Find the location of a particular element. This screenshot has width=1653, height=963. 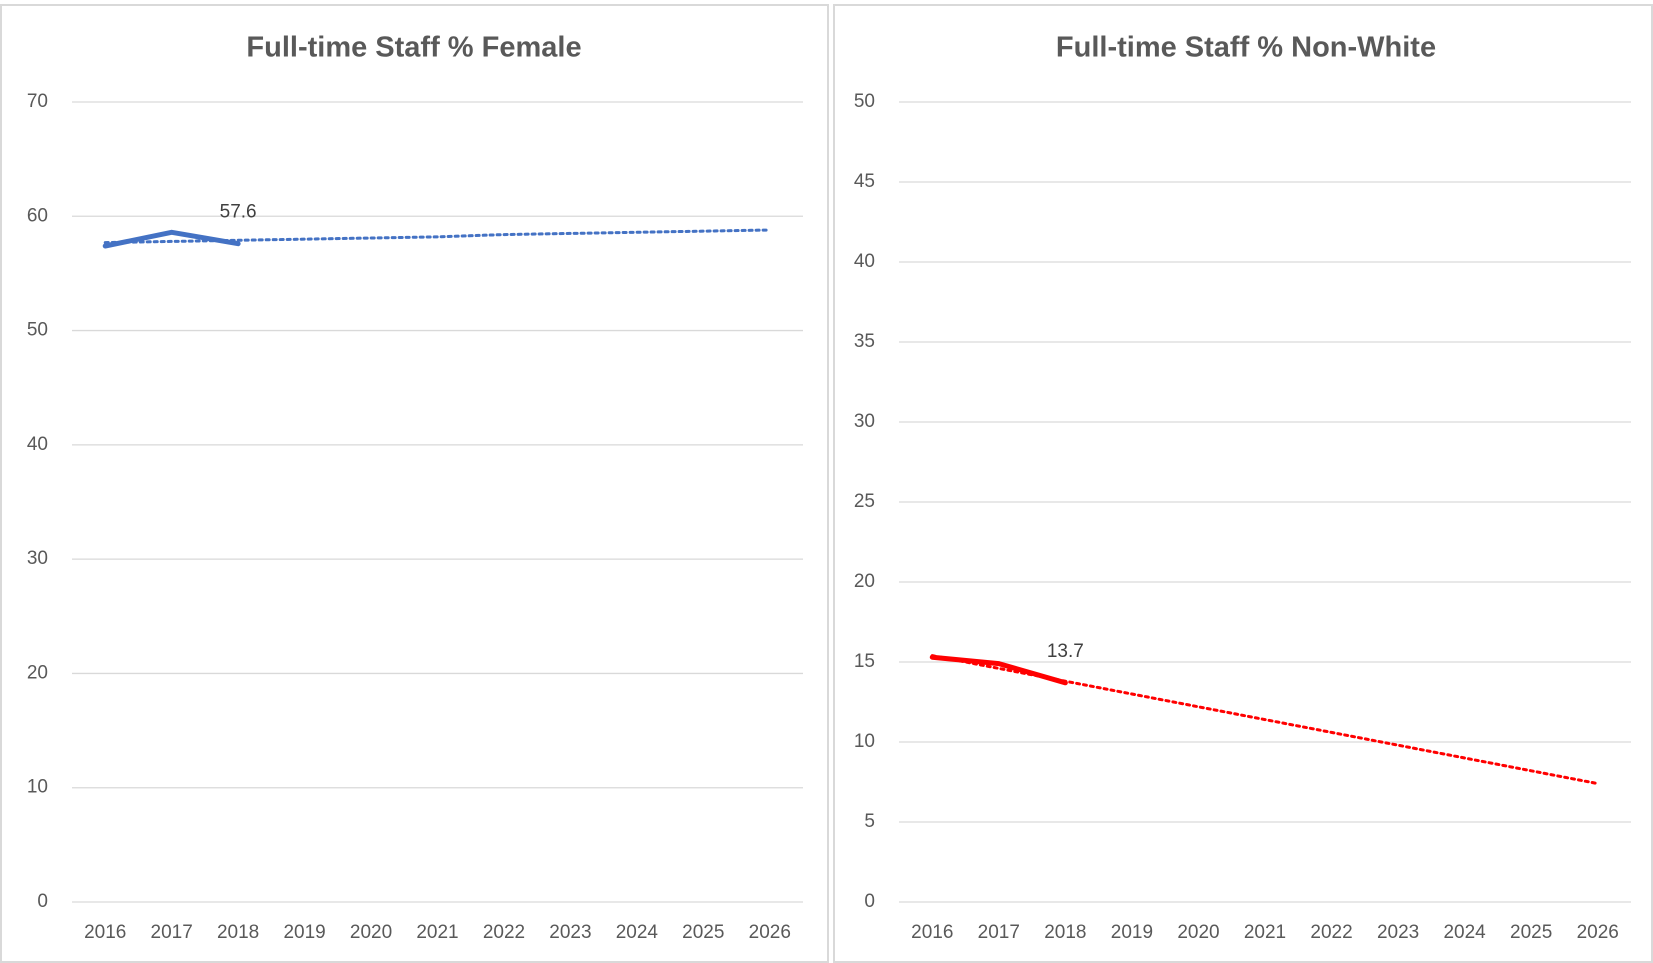

y-tick-label: 70 is located at coordinates (37, 101).